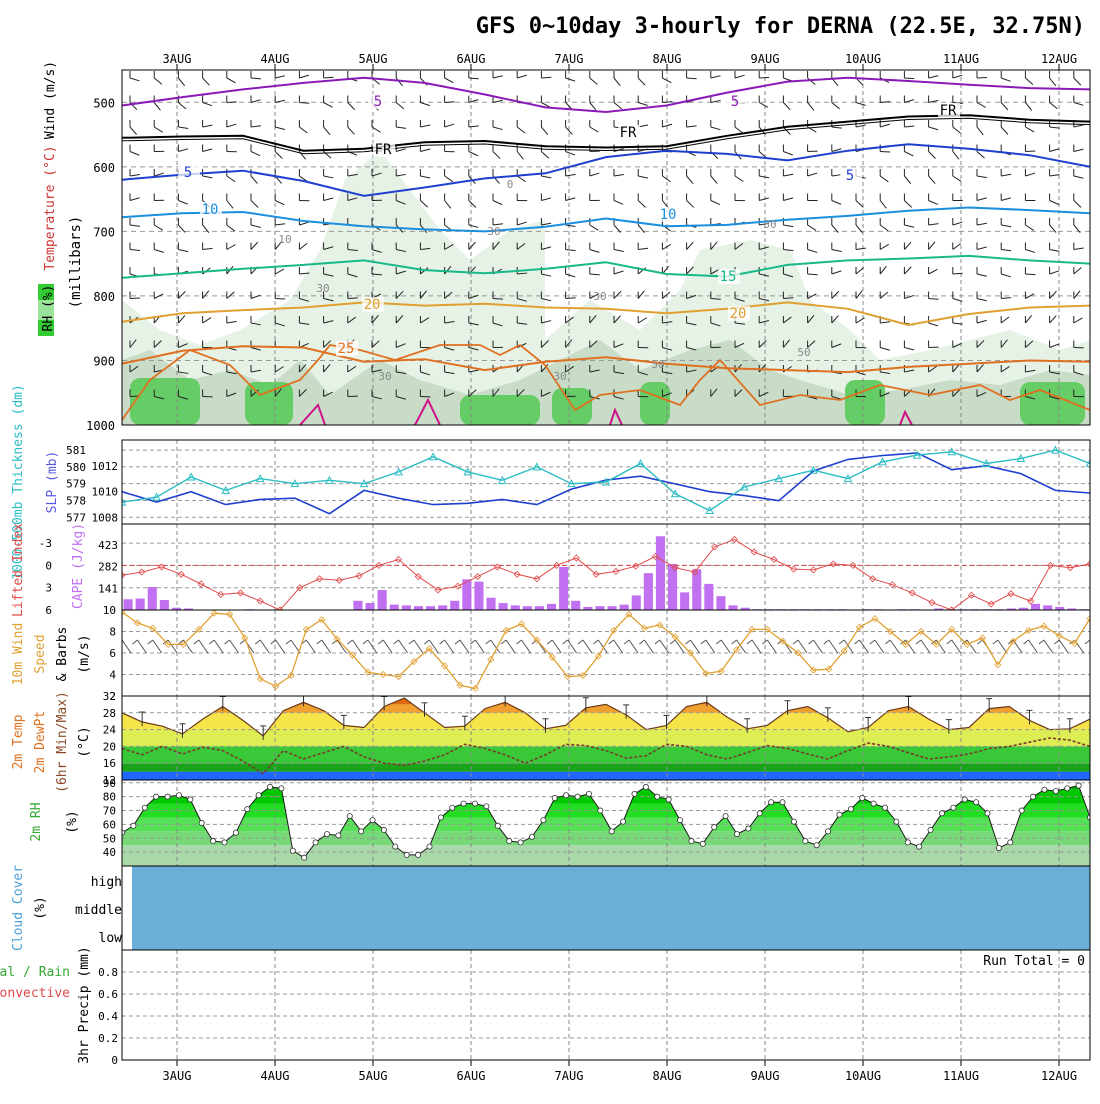  I want to click on isotherm-label-fr3: FR, so click(948, 111).